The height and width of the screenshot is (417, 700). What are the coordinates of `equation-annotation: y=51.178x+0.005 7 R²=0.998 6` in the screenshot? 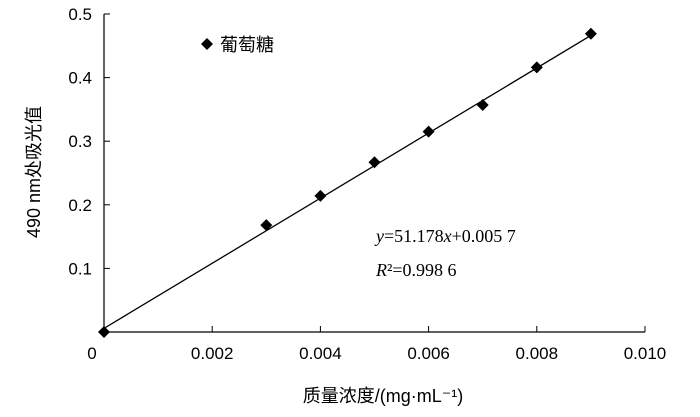 It's located at (445, 253).